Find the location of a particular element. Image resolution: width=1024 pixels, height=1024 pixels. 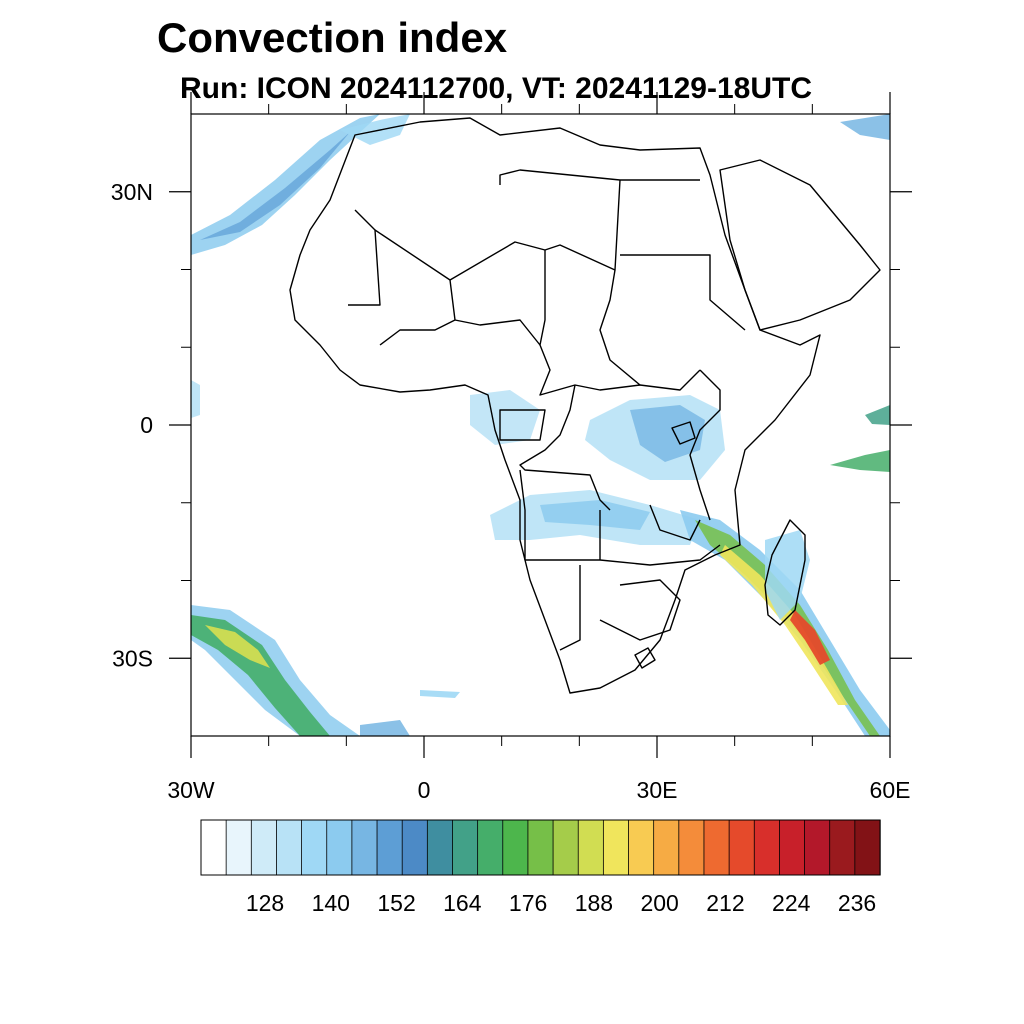

colorbar: 128 140 152 164 176 188 200 212 224 236 is located at coordinates (540, 867).